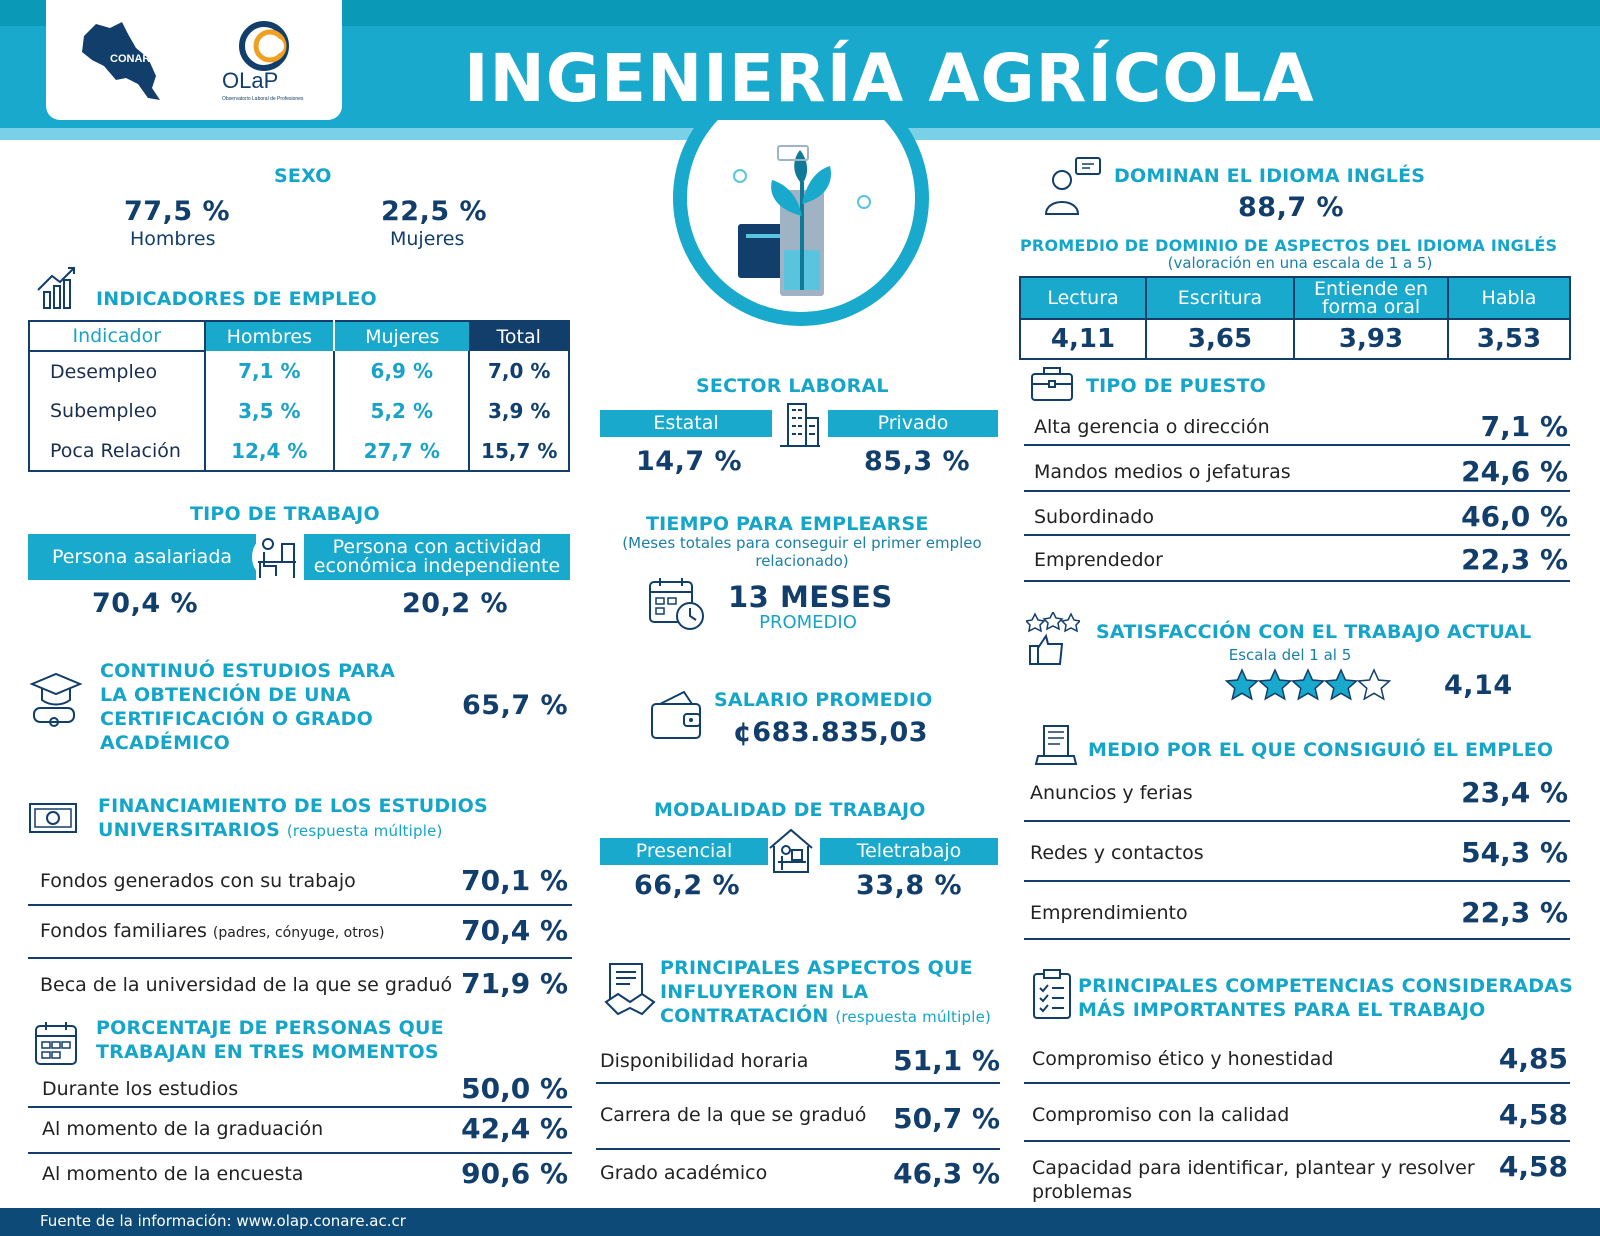  What do you see at coordinates (514, 1173) in the screenshot?
I see `momentos-row-value: 90,6 %` at bounding box center [514, 1173].